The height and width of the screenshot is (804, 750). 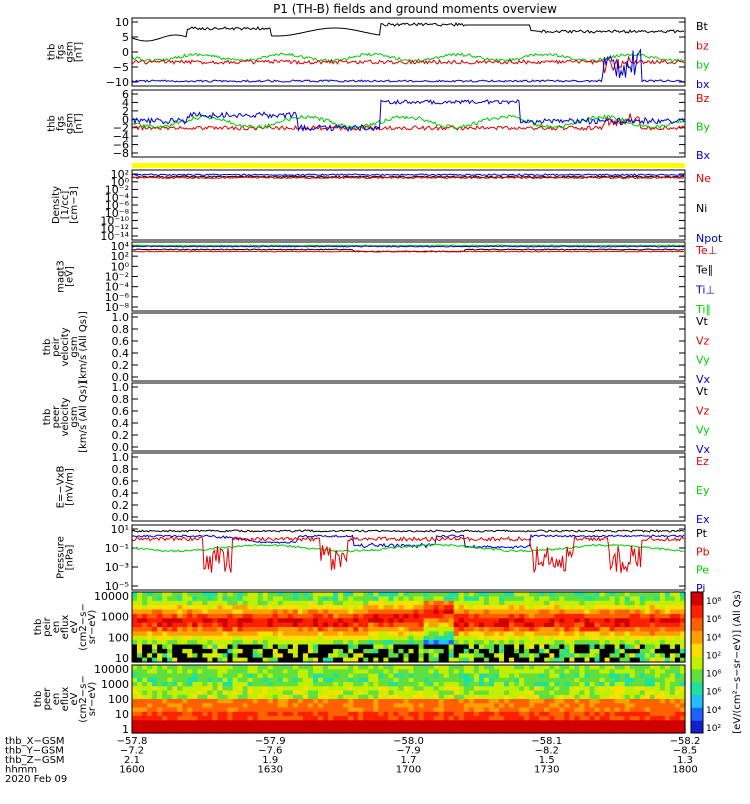 What do you see at coordinates (47, 417) in the screenshot?
I see `ylabel-line: thb` at bounding box center [47, 417].